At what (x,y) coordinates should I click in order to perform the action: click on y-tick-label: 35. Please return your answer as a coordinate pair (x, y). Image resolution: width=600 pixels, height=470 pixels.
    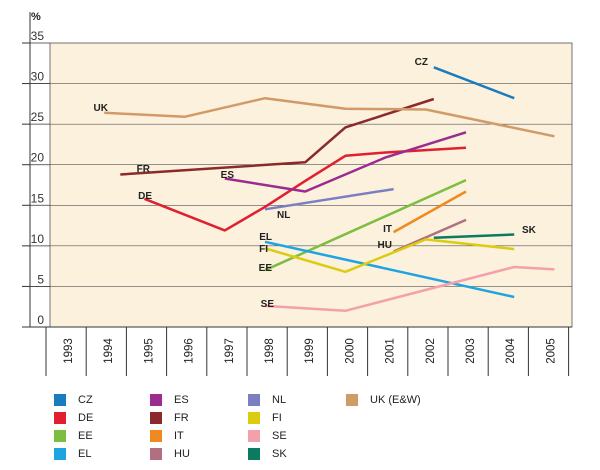
    Looking at the image, I should click on (38, 36).